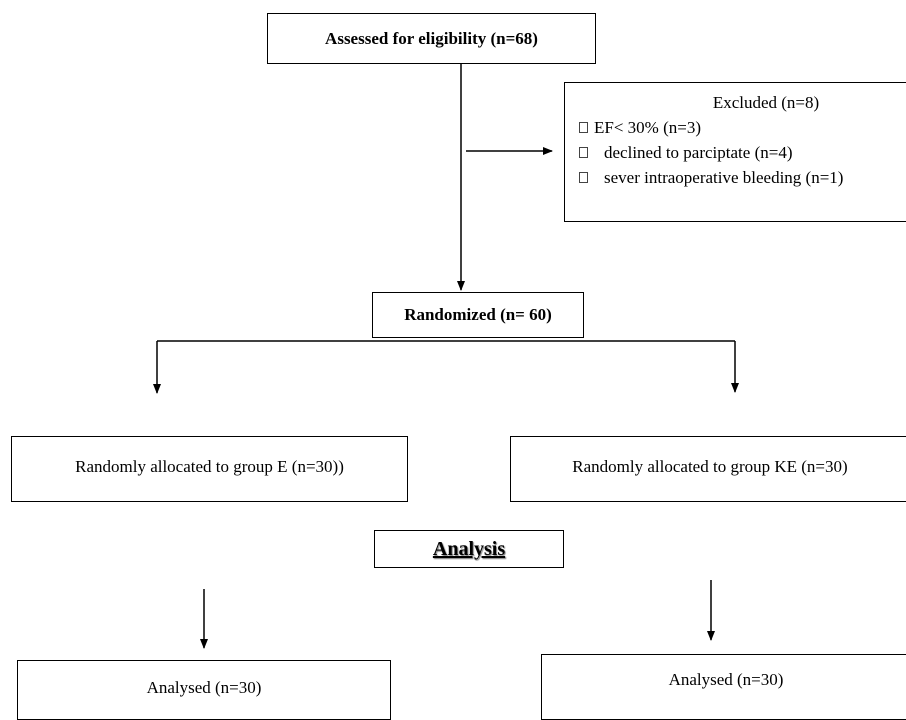 This screenshot has height=720, width=906. I want to click on analysis-box: Analysis, so click(469, 549).